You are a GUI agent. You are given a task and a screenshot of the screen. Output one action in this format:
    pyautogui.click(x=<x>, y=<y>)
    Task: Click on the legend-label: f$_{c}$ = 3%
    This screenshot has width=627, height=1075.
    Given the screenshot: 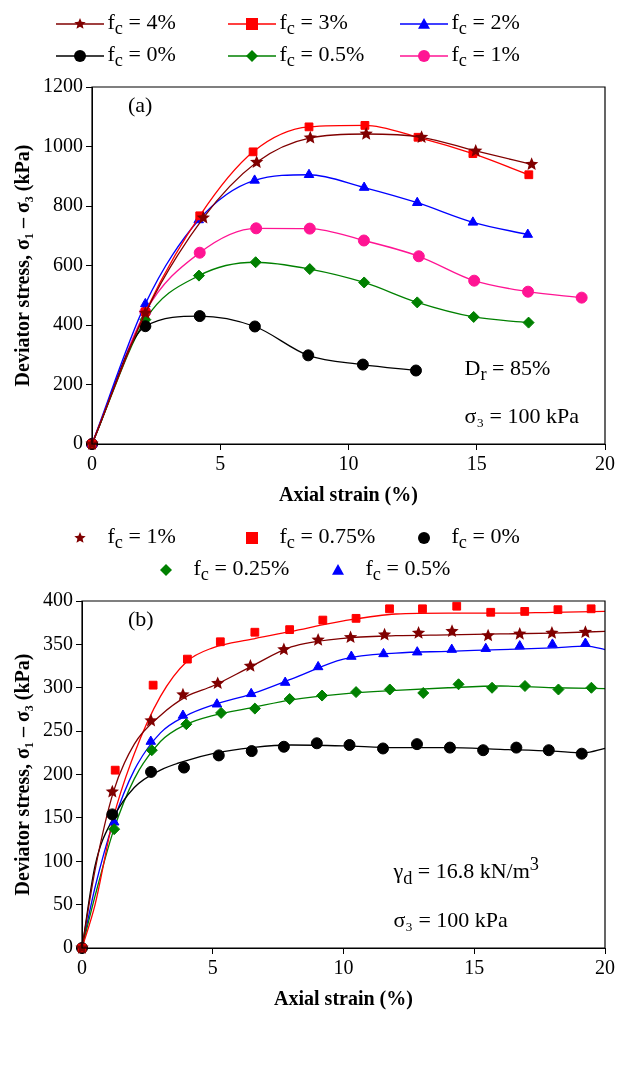 What is the action you would take?
    pyautogui.click(x=313, y=24)
    